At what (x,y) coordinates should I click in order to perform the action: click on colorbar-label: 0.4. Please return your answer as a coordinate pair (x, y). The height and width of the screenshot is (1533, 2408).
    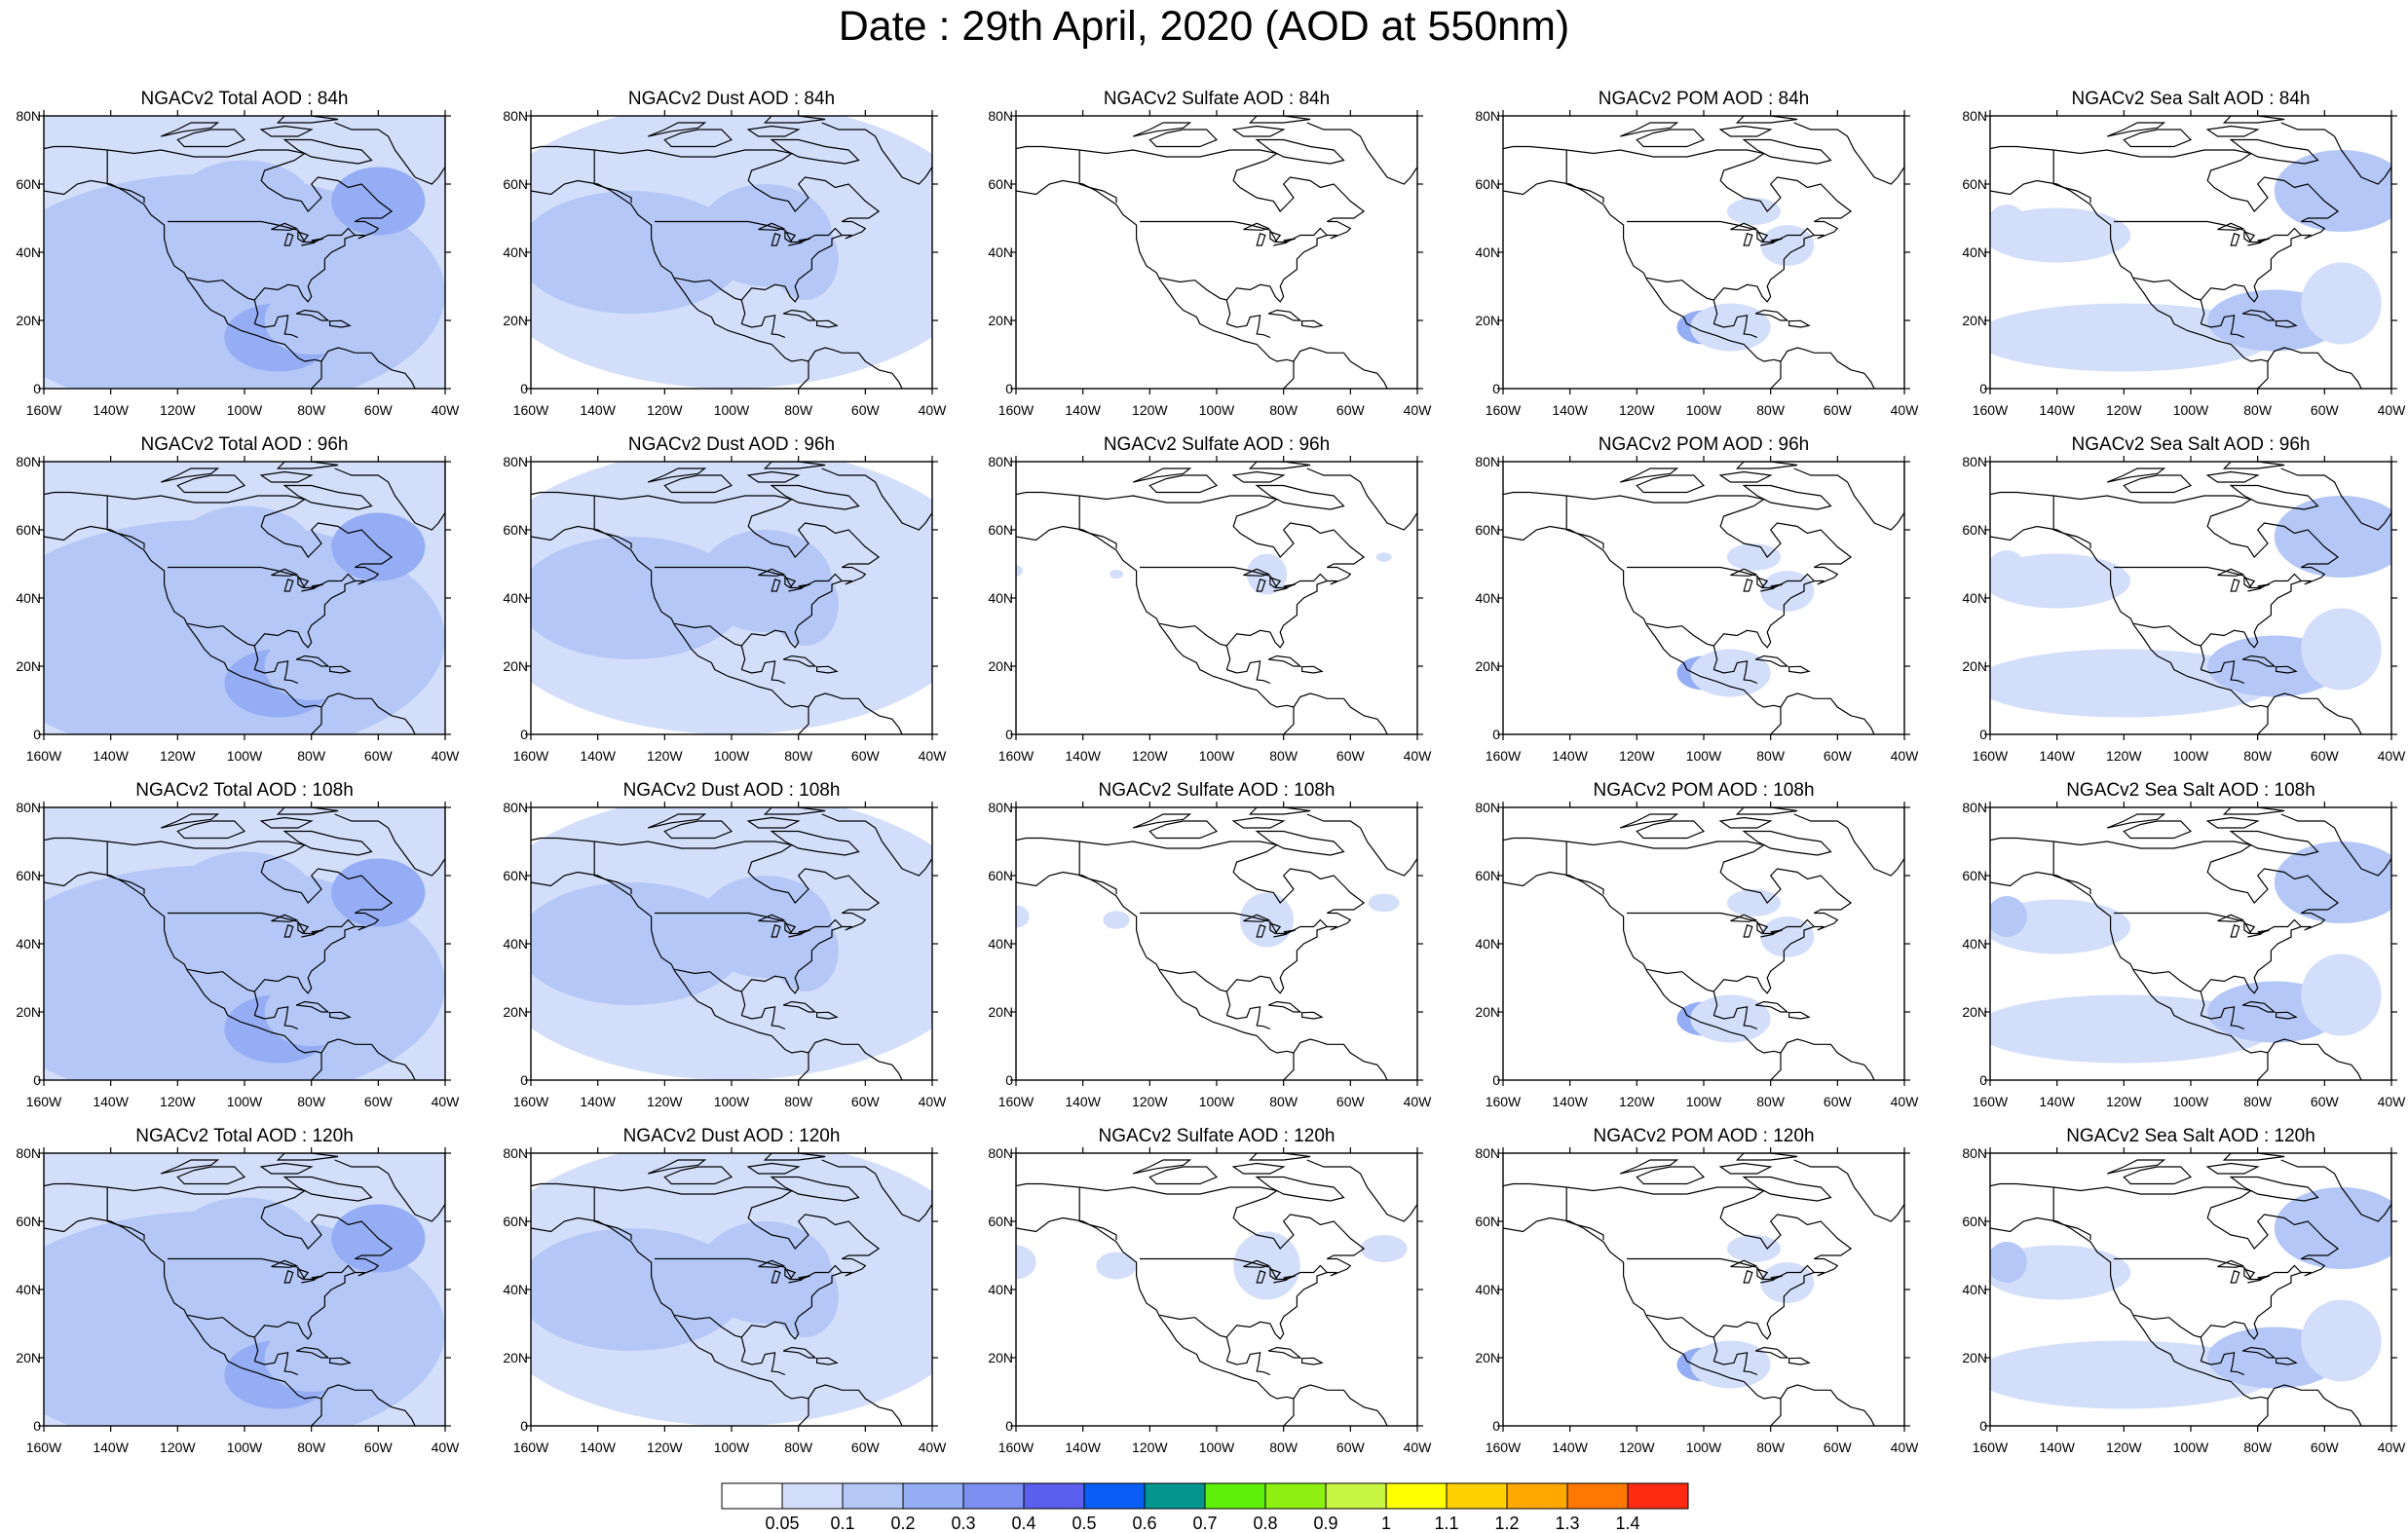
    Looking at the image, I should click on (1023, 1523).